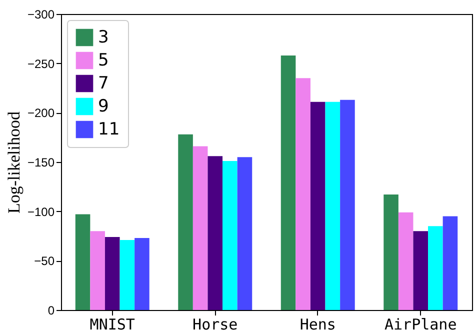  Describe the element at coordinates (41, 15) in the screenshot. I see `y-tick-label: −300` at that location.